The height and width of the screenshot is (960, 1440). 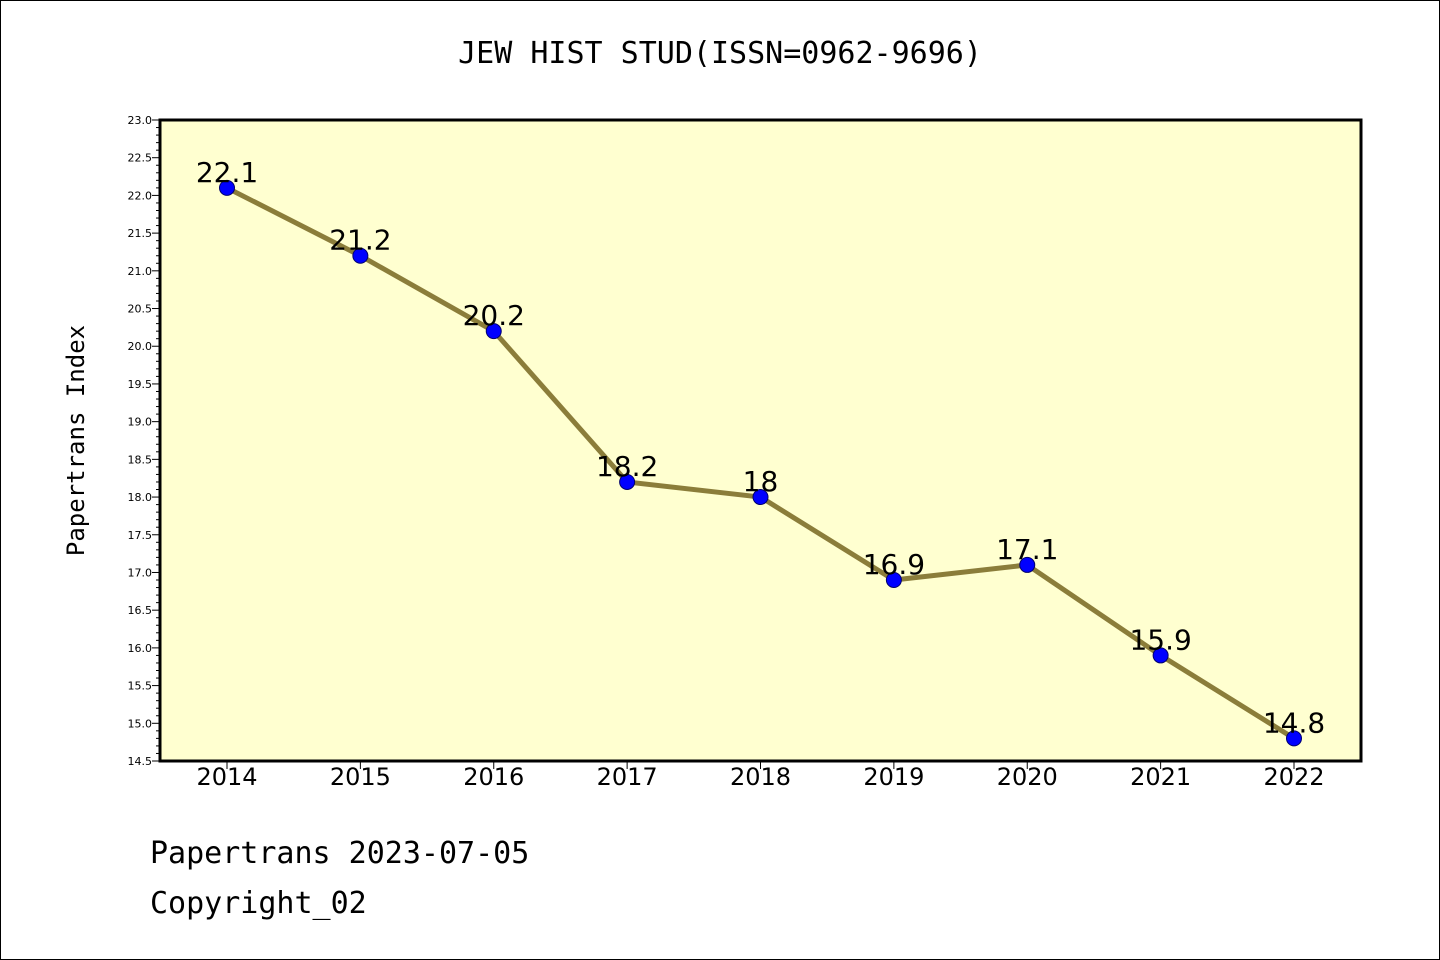 I want to click on x-axis: 2014 2015 2016 2017 2018 2019 2020 2021 2022, so click(x=760, y=776).